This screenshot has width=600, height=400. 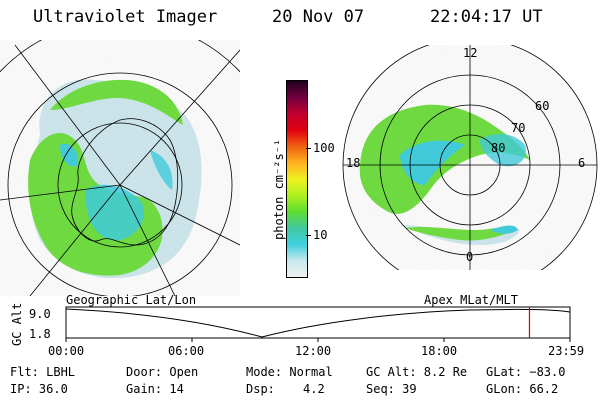 I want to click on lat-label-70: 70, so click(x=518, y=128).